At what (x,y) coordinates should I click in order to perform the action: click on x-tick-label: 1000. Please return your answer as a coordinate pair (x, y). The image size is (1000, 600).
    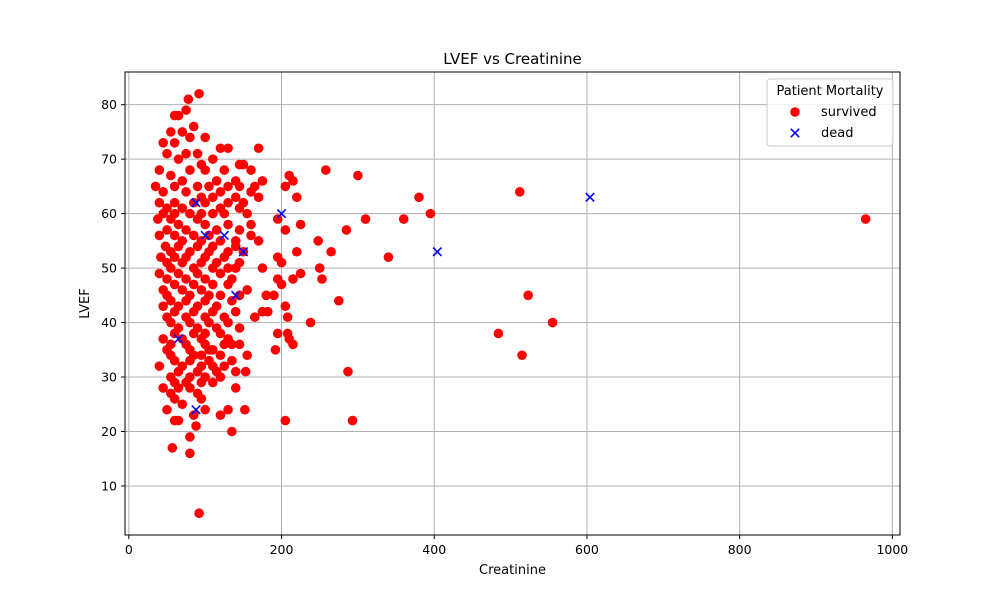
    Looking at the image, I should click on (892, 549).